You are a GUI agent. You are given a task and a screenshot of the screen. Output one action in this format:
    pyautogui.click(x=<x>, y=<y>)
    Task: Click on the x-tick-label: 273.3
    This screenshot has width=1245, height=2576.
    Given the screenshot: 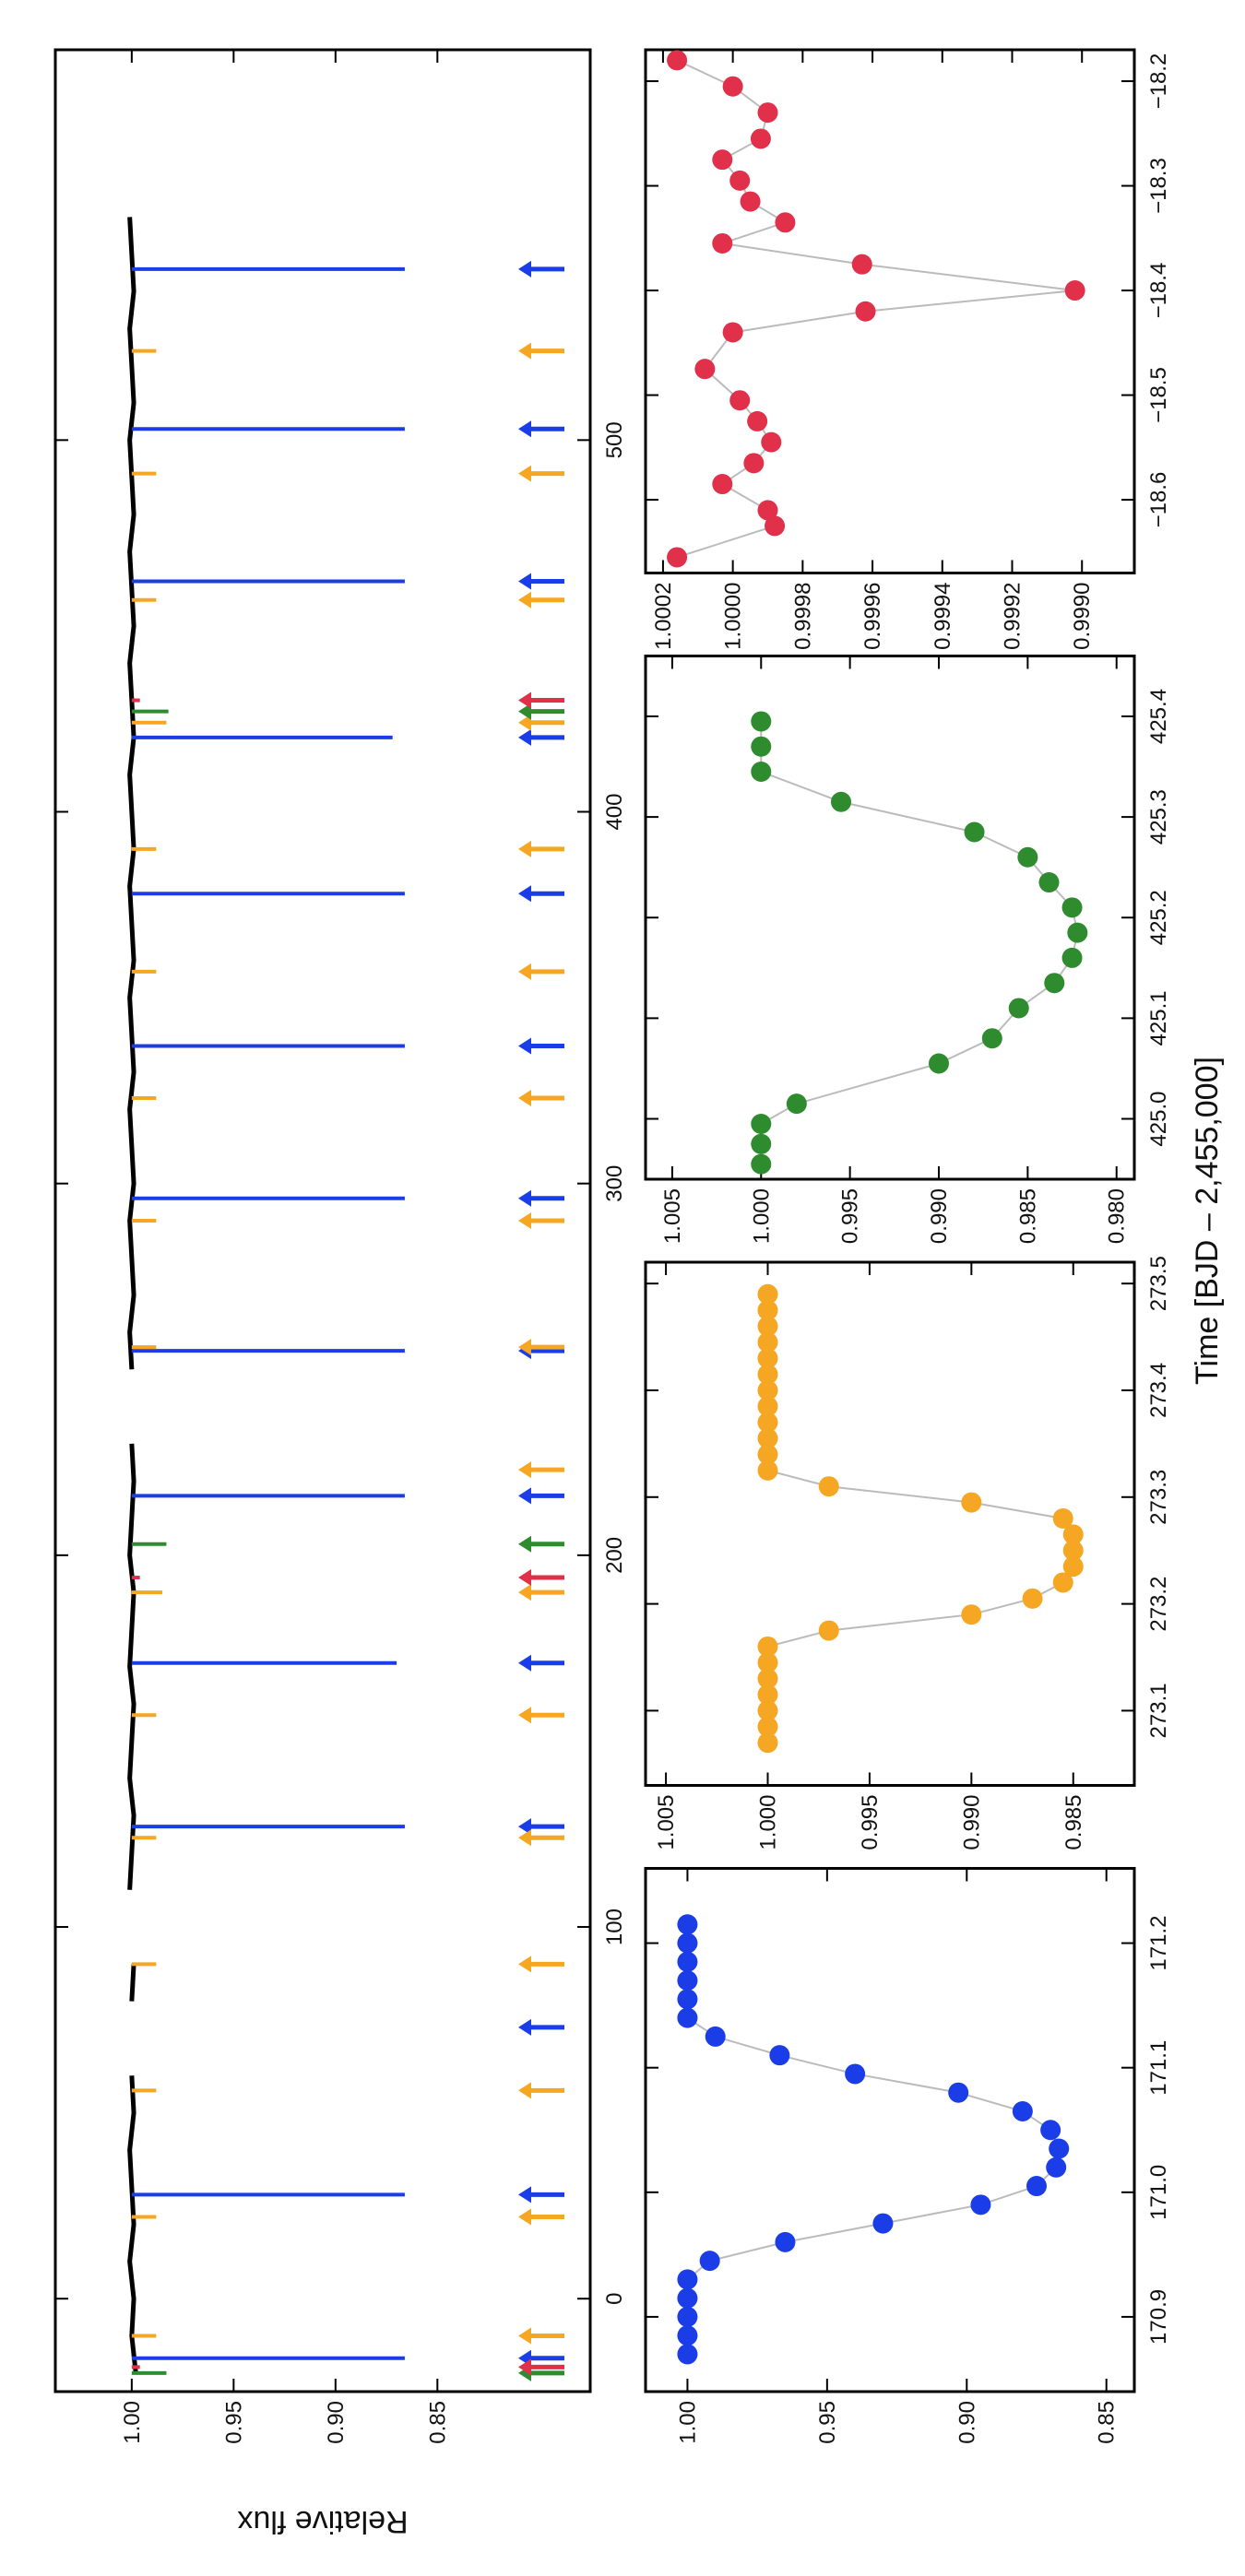 What is the action you would take?
    pyautogui.click(x=1158, y=1497)
    